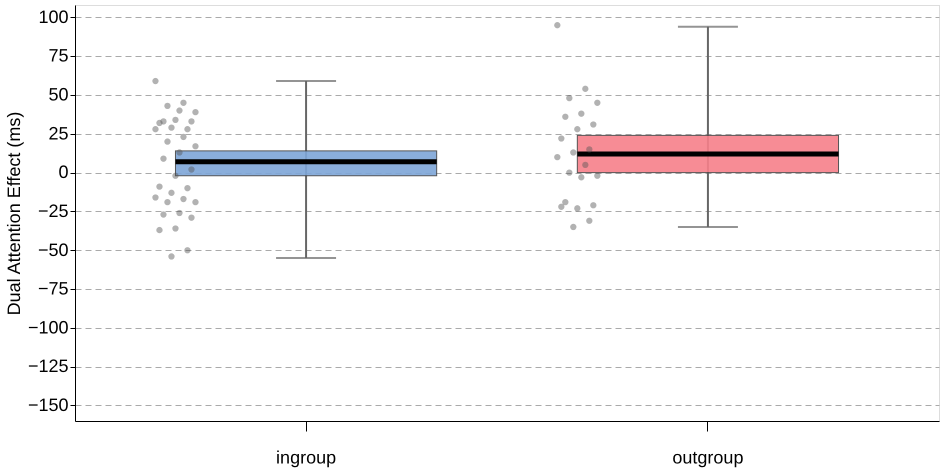  Describe the element at coordinates (53, 16) in the screenshot. I see `y-tick-label: 100` at that location.